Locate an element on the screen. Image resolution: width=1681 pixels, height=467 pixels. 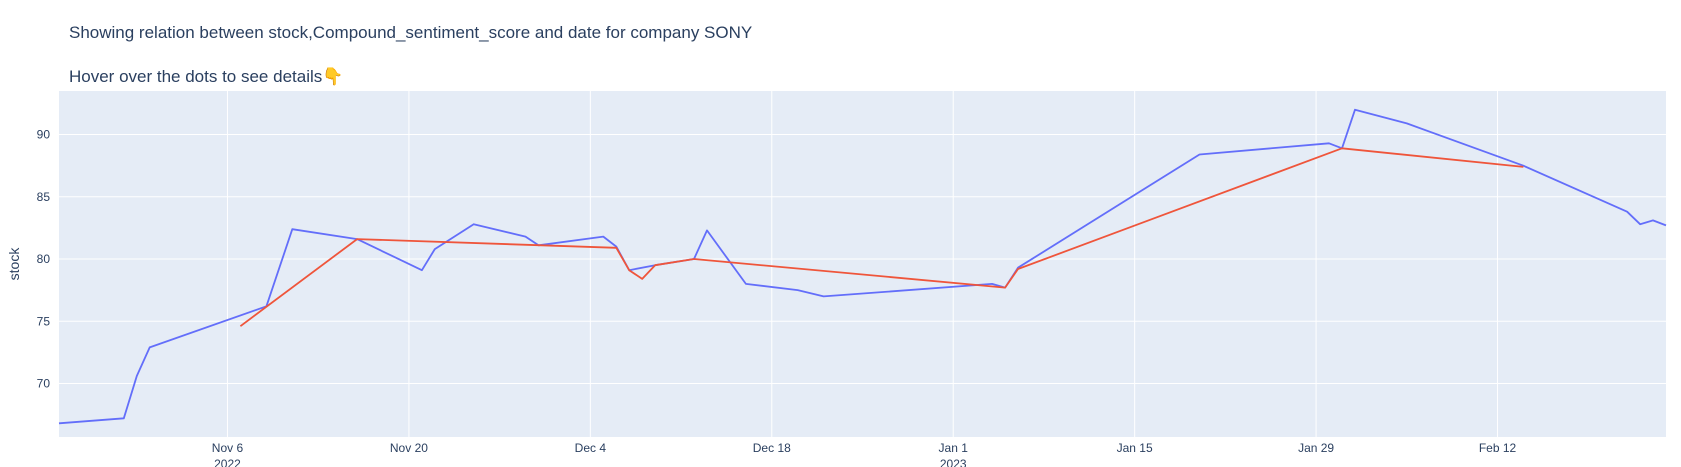
x-tick-label: Nov 6 is located at coordinates (228, 448).